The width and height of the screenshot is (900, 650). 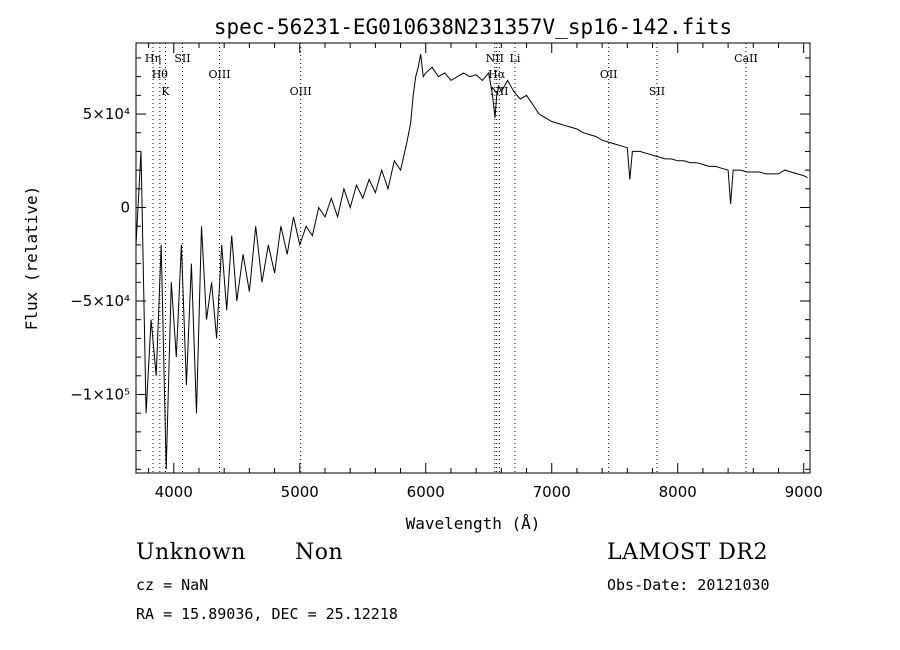 I want to click on survey-label: LAMOST DR2, so click(x=687, y=552).